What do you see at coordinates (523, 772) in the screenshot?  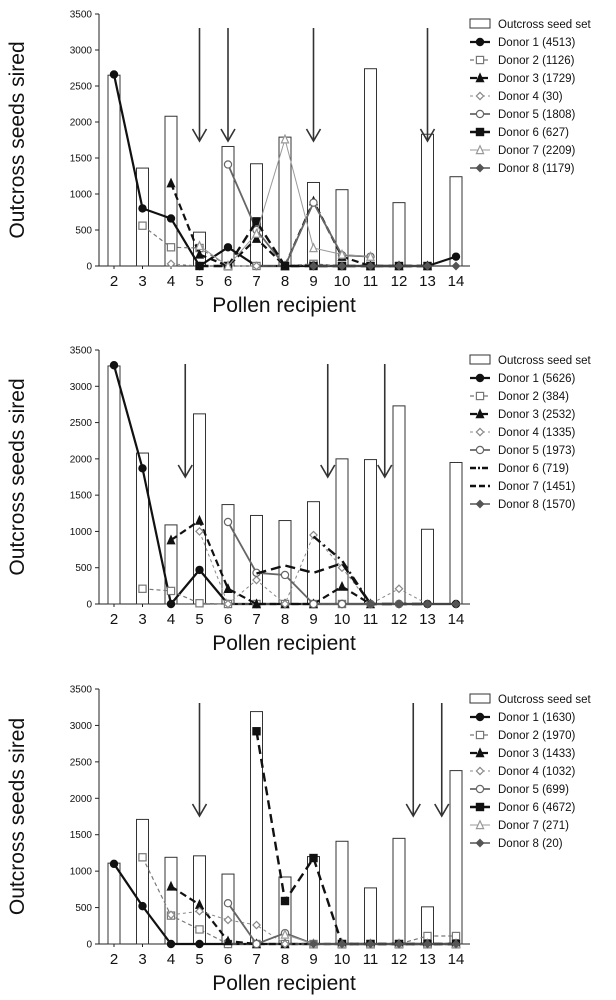 I see `legend-item: Donor 4 (1032)` at bounding box center [523, 772].